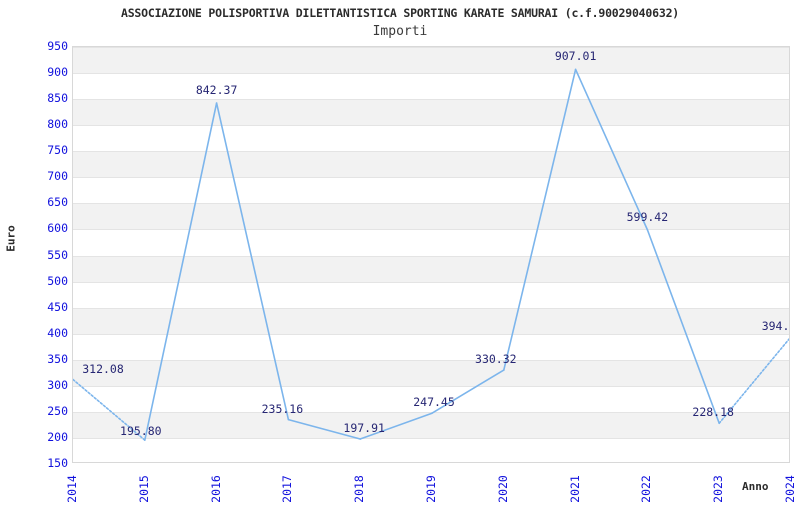 The height and width of the screenshot is (511, 800). Describe the element at coordinates (57, 254) in the screenshot. I see `y-tick-label: 550` at that location.